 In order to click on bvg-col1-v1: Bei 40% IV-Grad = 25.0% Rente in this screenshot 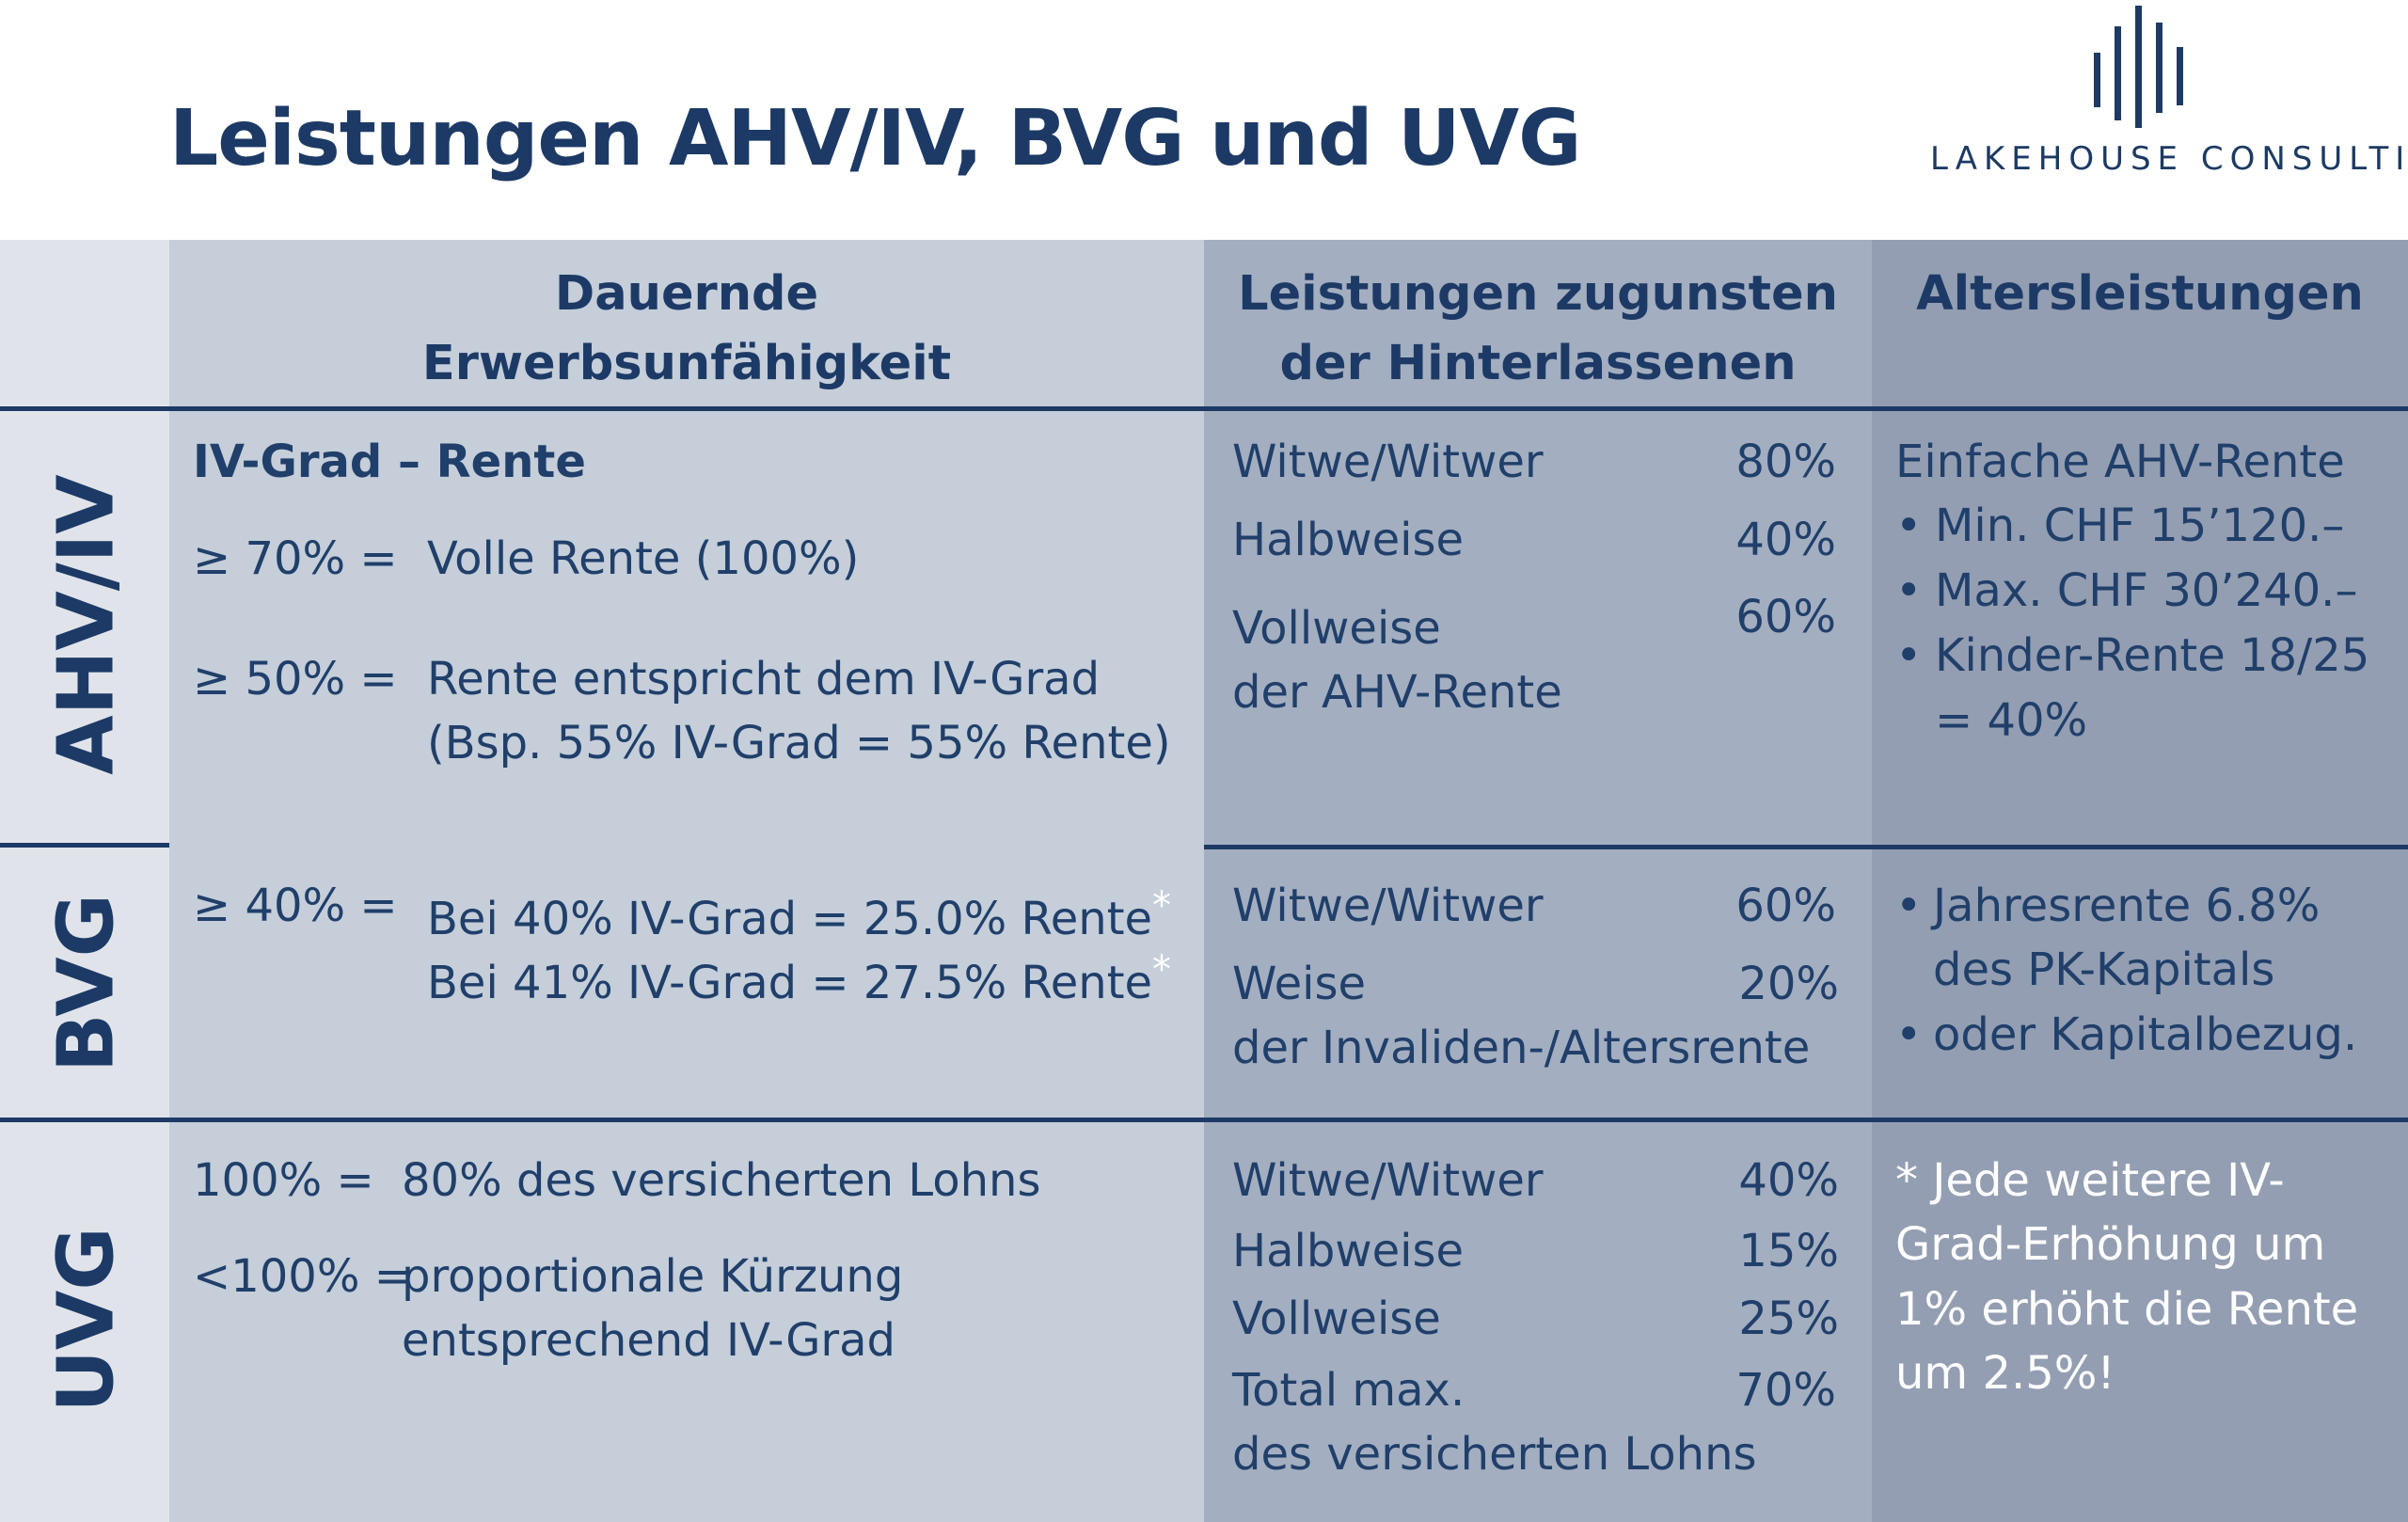, I will do `click(790, 919)`.